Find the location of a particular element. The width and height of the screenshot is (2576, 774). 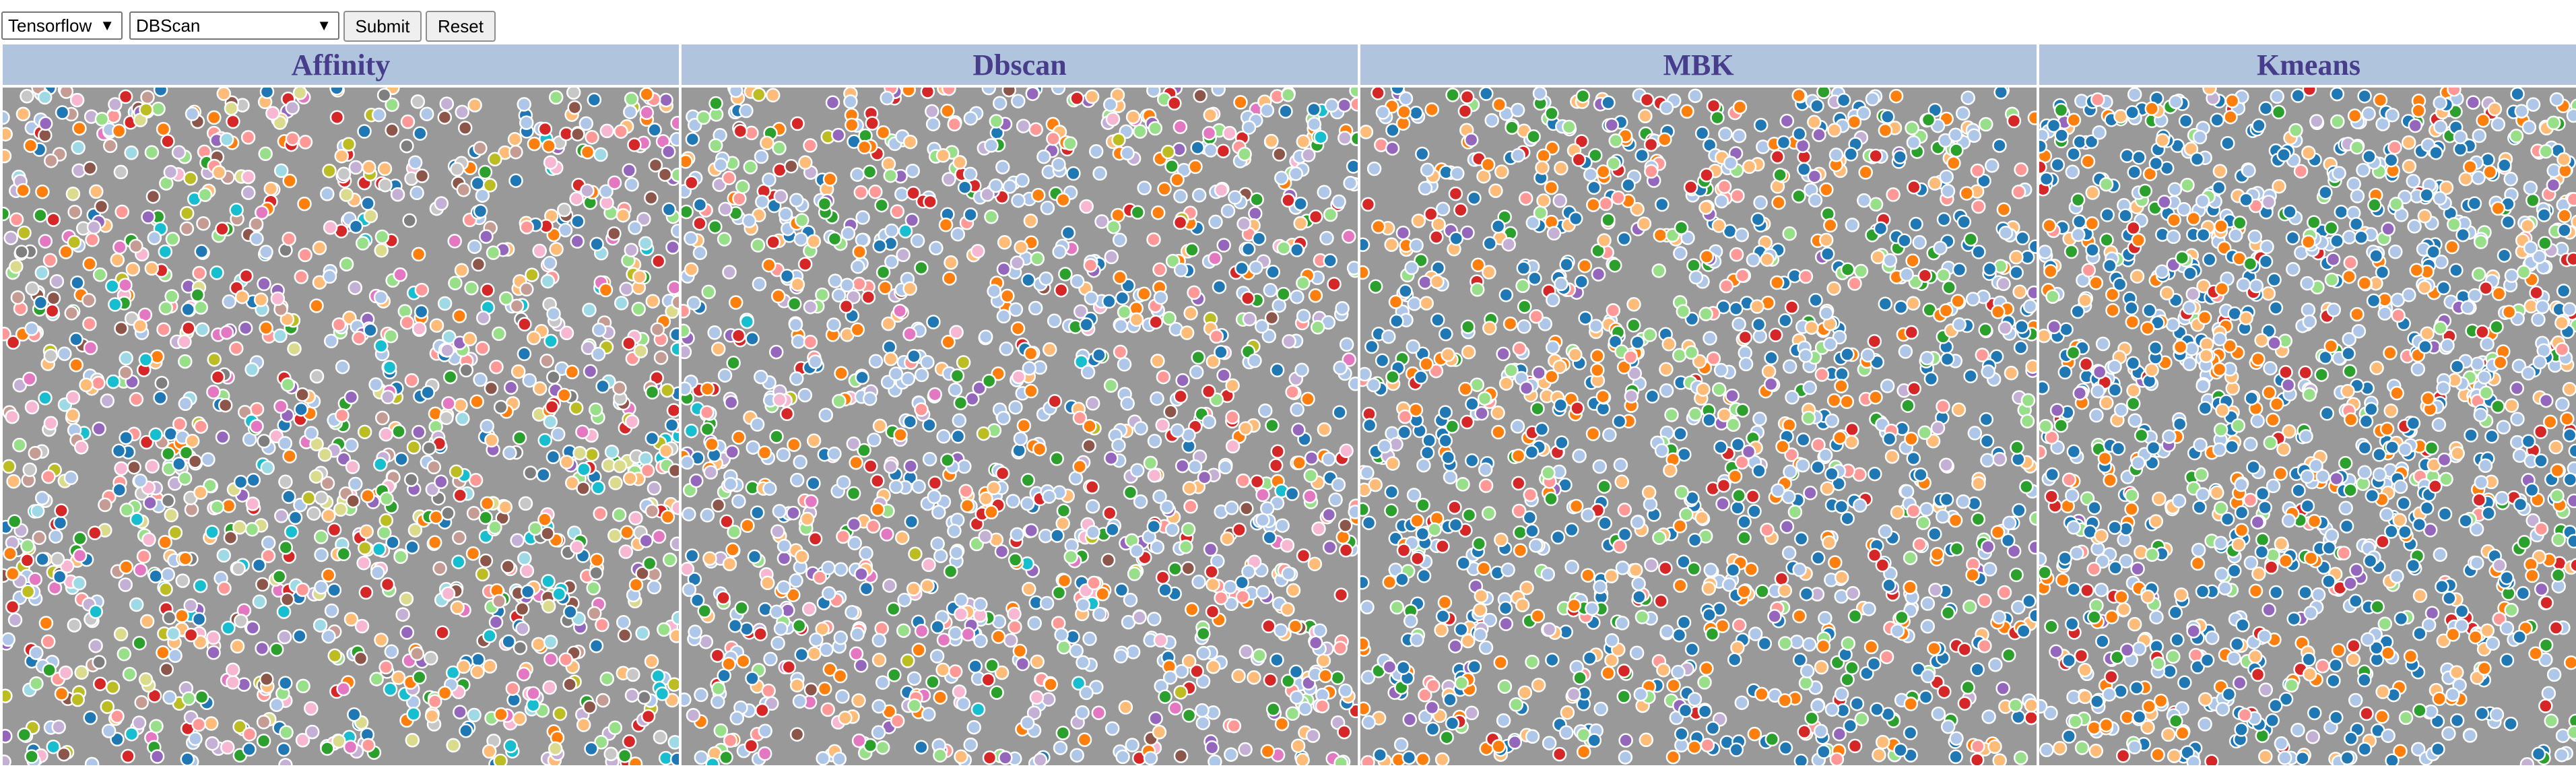

algorithm-select: DBScan ▼ is located at coordinates (234, 25).